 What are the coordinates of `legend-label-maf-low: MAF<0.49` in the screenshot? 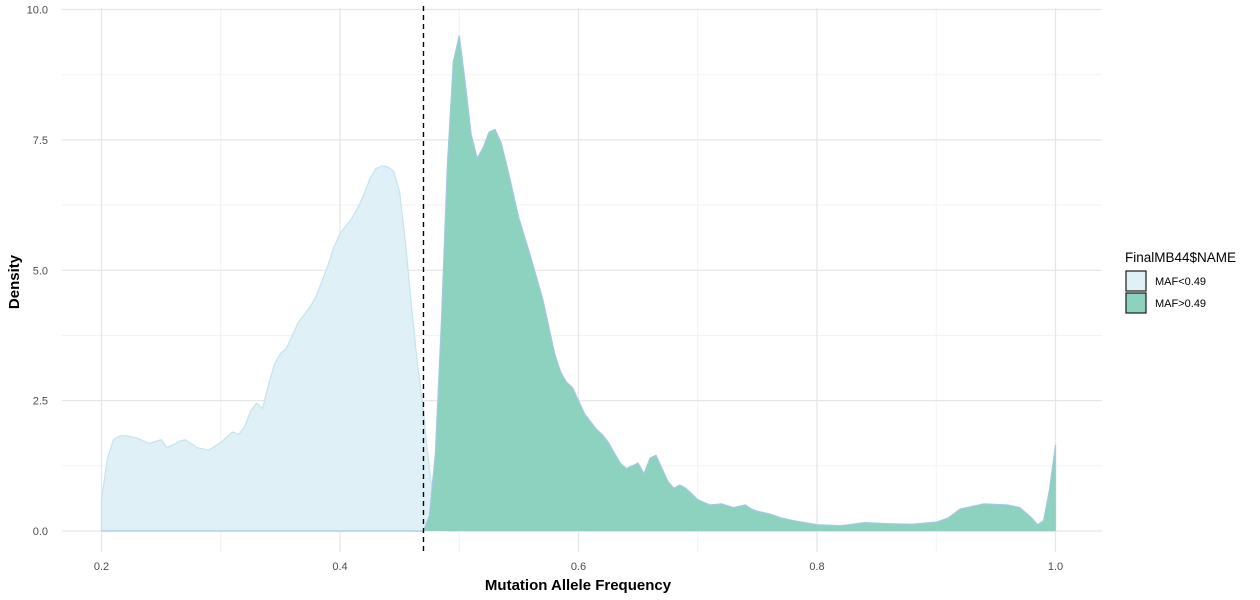 It's located at (1180, 282).